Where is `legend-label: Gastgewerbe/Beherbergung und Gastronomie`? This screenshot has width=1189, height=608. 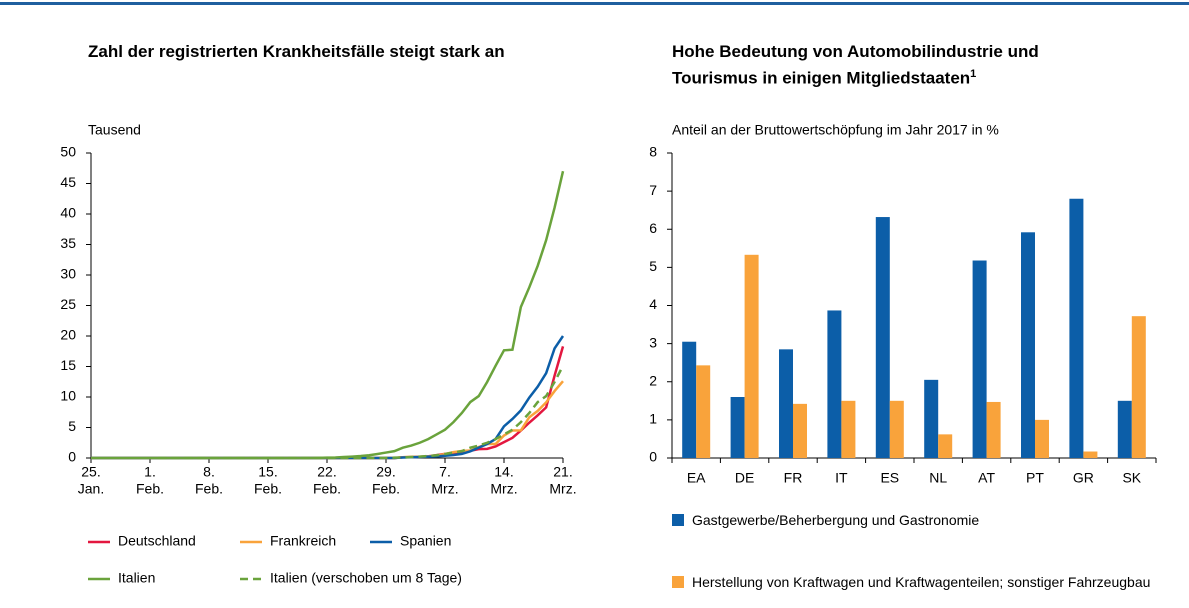
legend-label: Gastgewerbe/Beherbergung und Gastronomie is located at coordinates (836, 520).